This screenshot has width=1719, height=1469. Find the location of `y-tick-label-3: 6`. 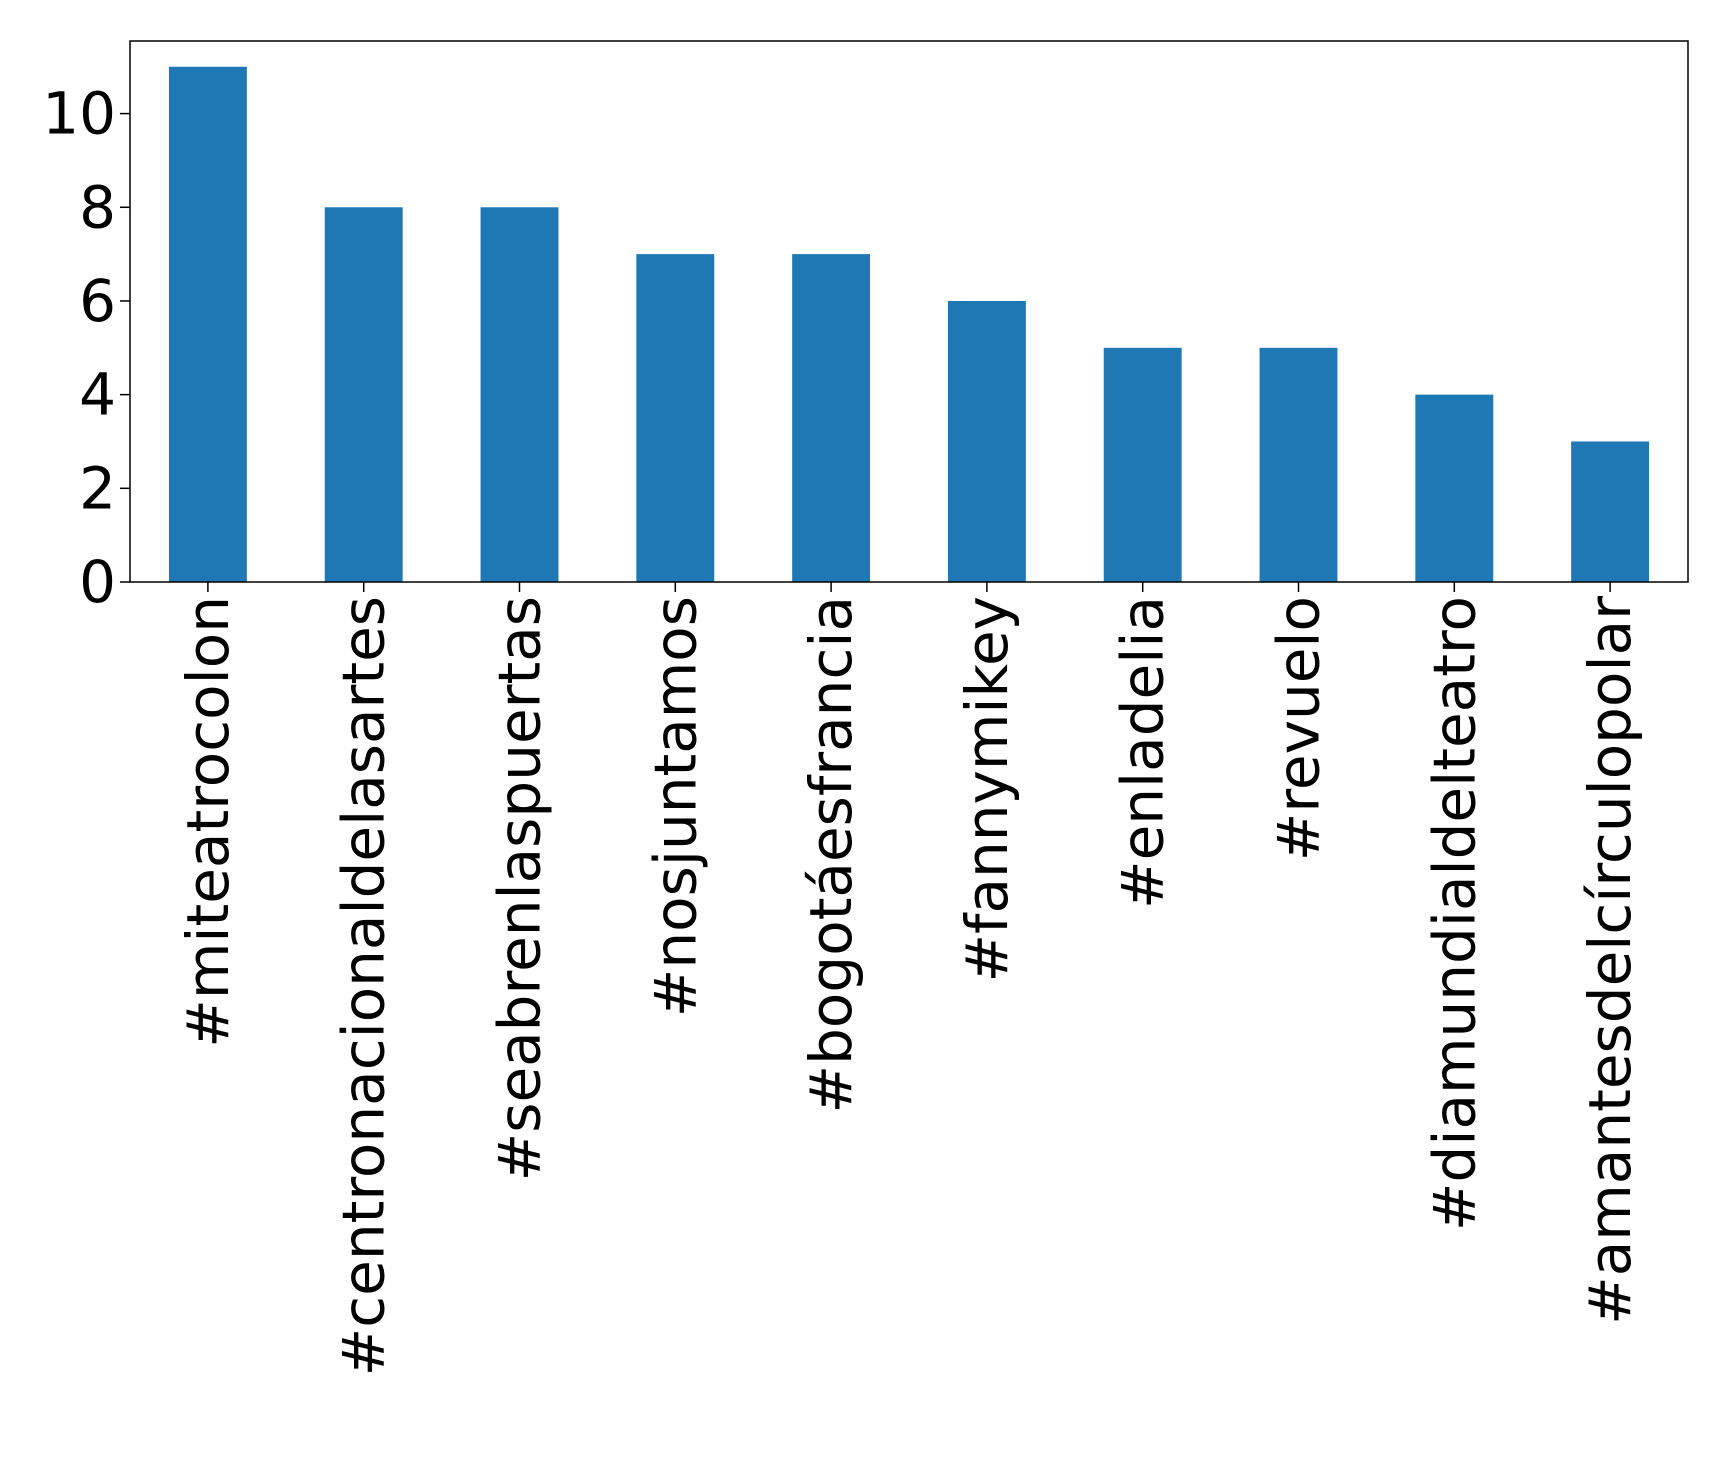

y-tick-label-3: 6 is located at coordinates (97, 301).